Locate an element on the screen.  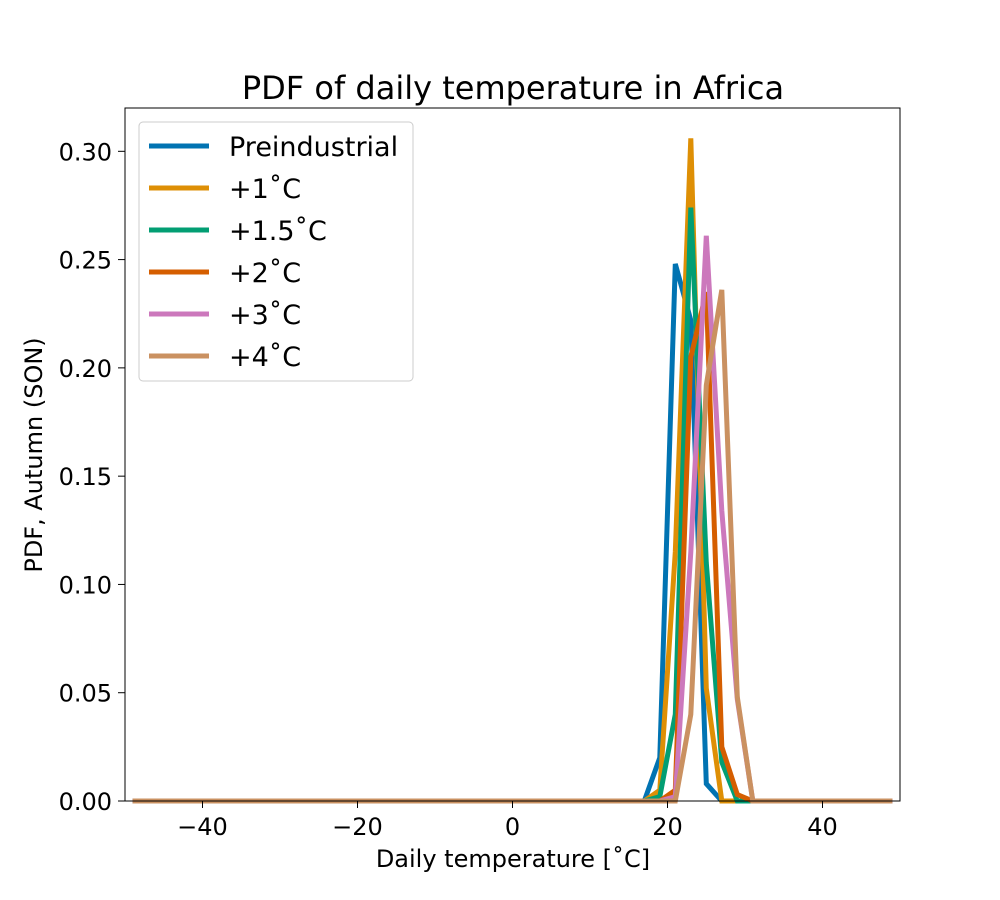
x-tick-label: −20 is located at coordinates (357, 827).